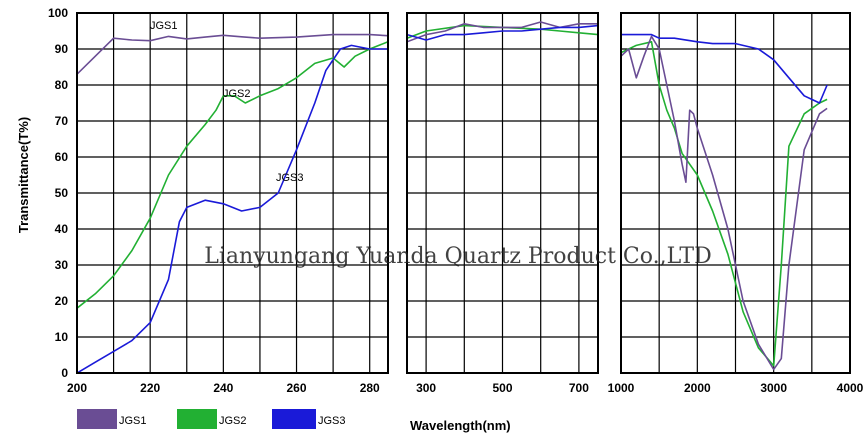 This screenshot has width=863, height=445. Describe the element at coordinates (460, 425) in the screenshot. I see `x-axis-title: Wavelength(nm)` at that location.